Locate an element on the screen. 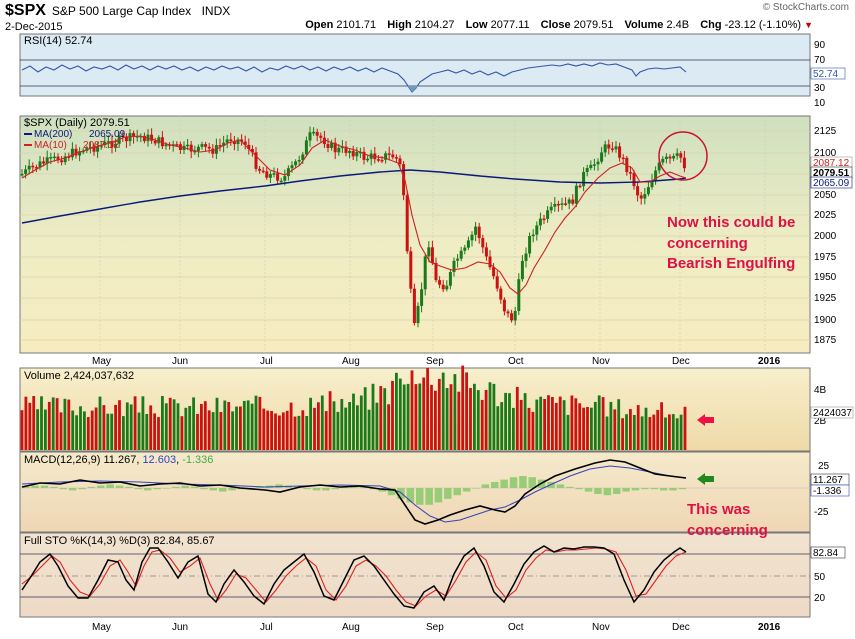 This screenshot has height=639, width=855. price-last-labels: 2087.12 2079.51 2065.09 is located at coordinates (831, 172).